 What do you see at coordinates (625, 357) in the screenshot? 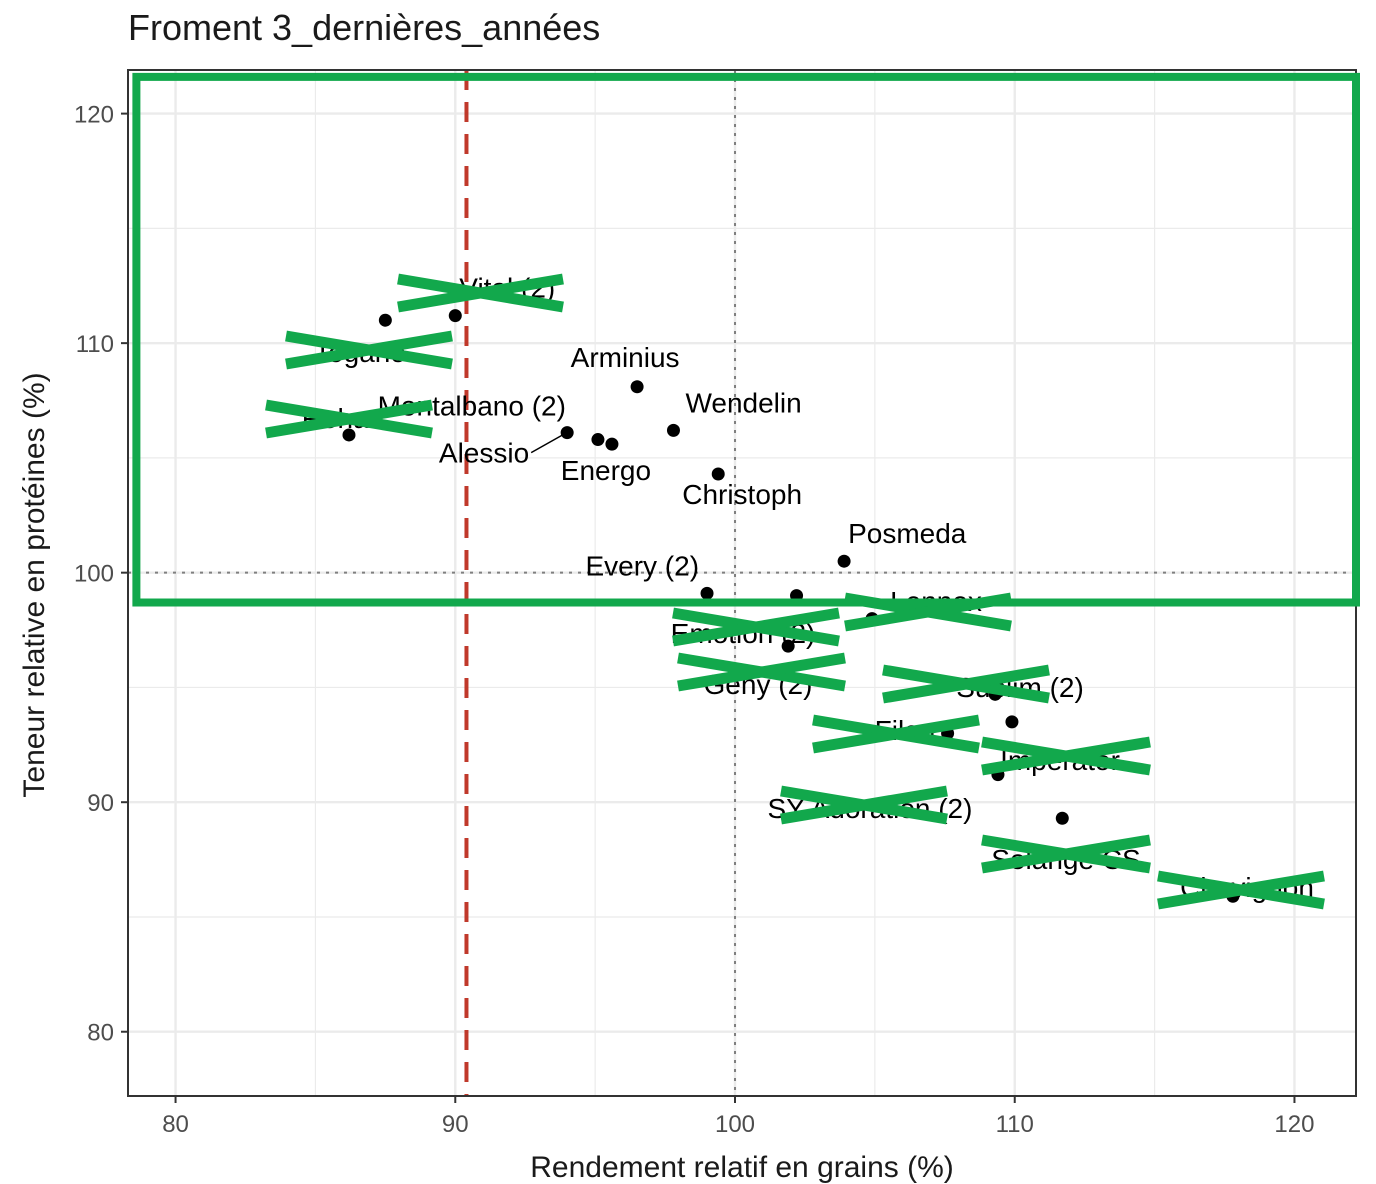
I see `point-label: Arminius` at bounding box center [625, 357].